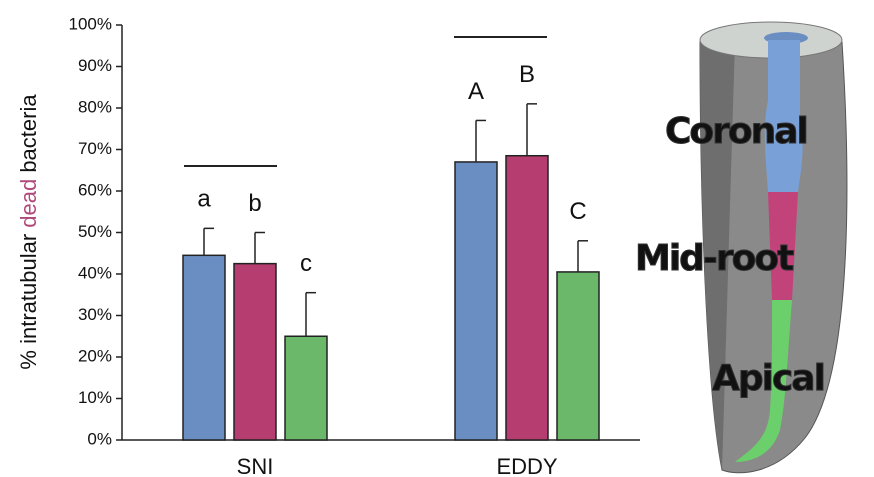 This screenshot has width=874, height=477. What do you see at coordinates (95, 231) in the screenshot?
I see `y-tick-label: 50%` at bounding box center [95, 231].